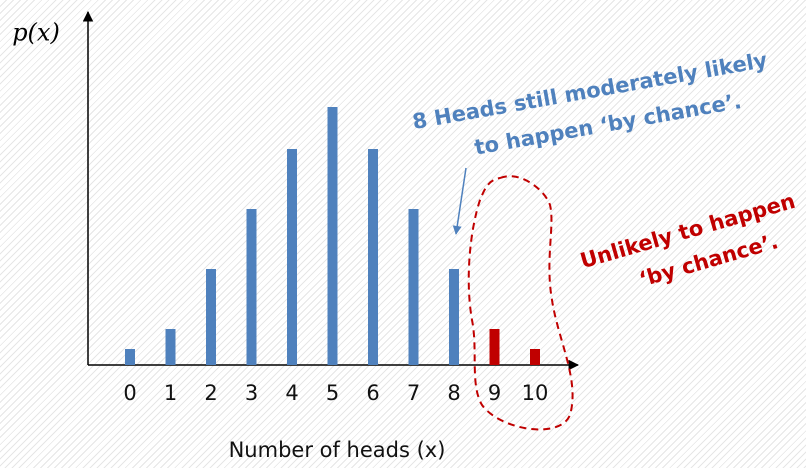  I want to click on x-tick-label: 8, so click(453, 393).